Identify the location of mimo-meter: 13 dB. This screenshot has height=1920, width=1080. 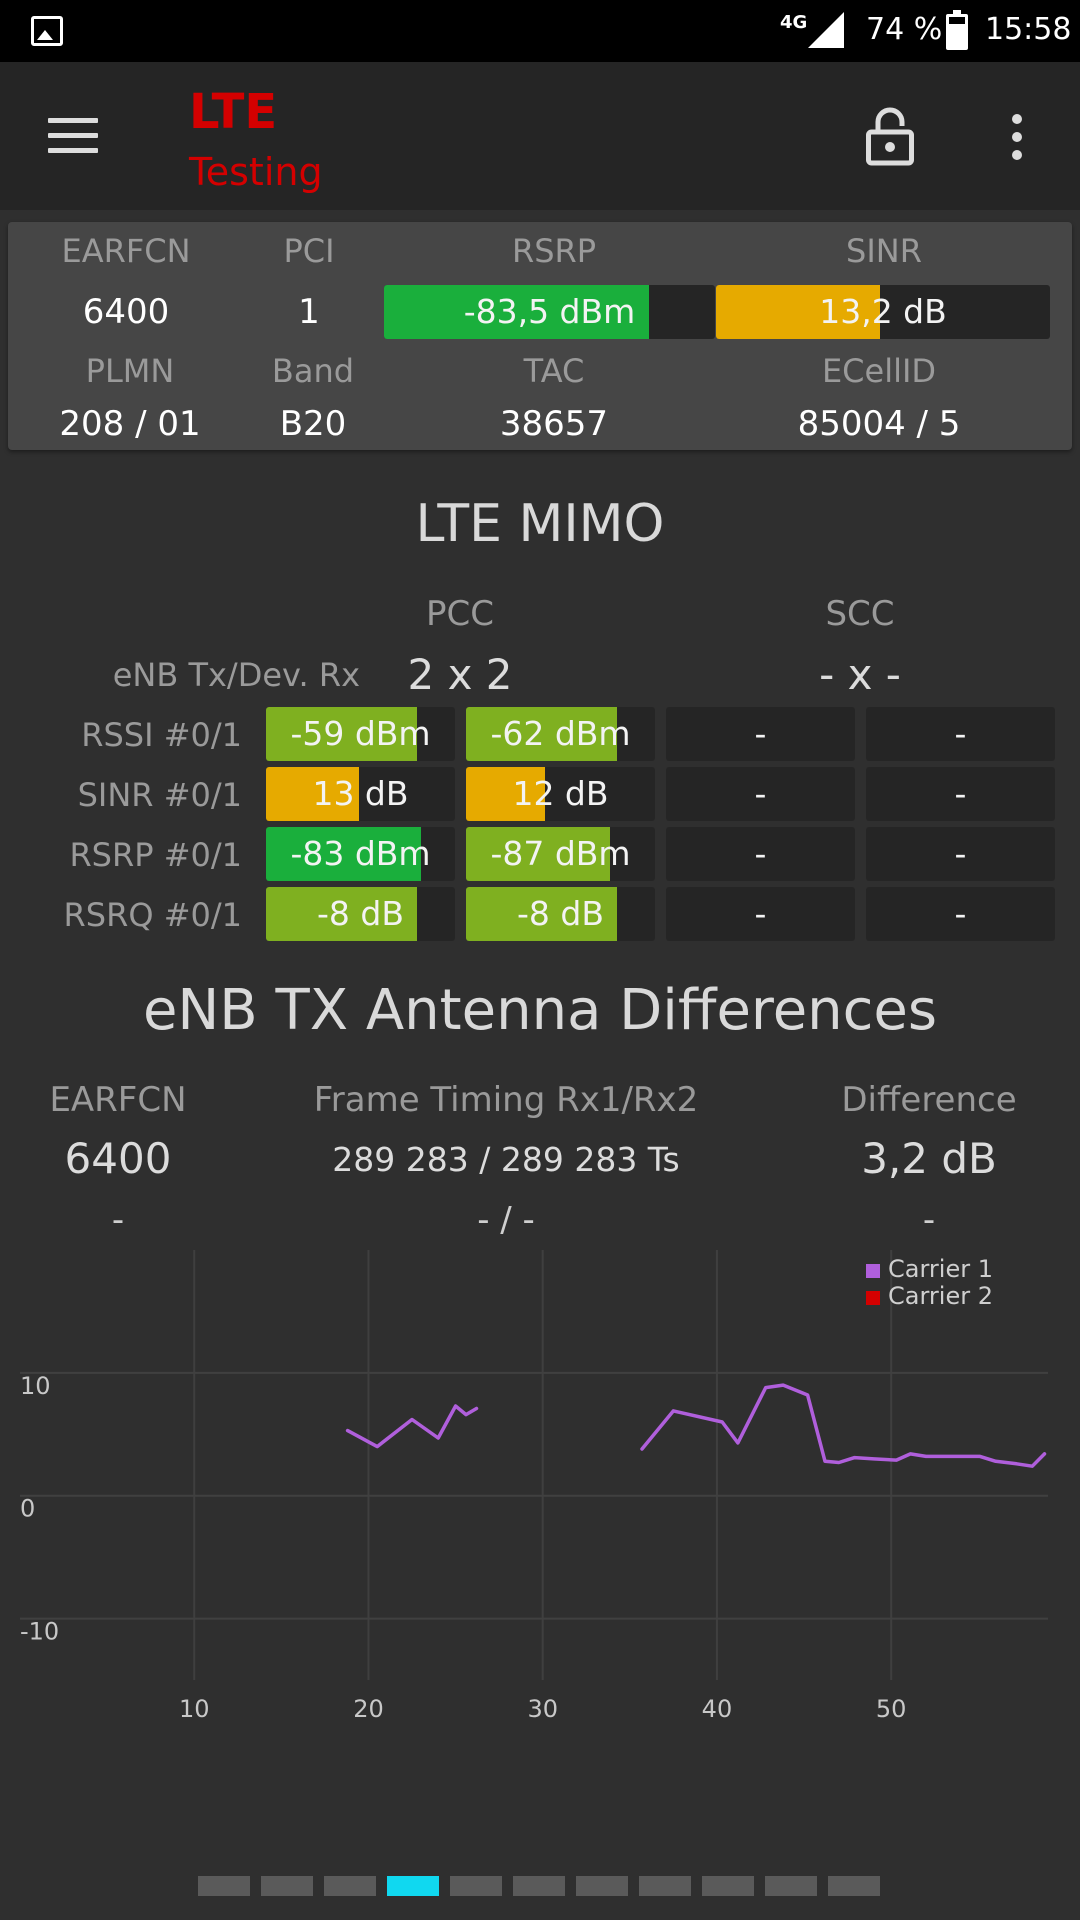
(360, 794).